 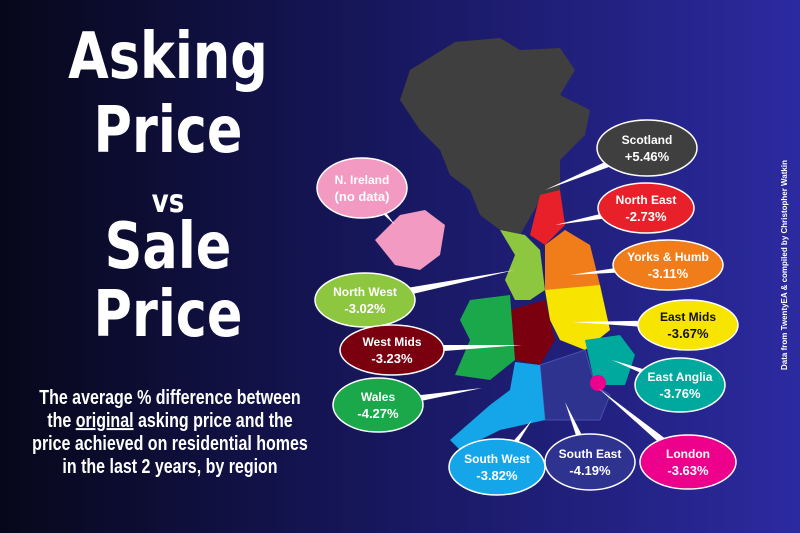 I want to click on region-name: North East, so click(x=646, y=200).